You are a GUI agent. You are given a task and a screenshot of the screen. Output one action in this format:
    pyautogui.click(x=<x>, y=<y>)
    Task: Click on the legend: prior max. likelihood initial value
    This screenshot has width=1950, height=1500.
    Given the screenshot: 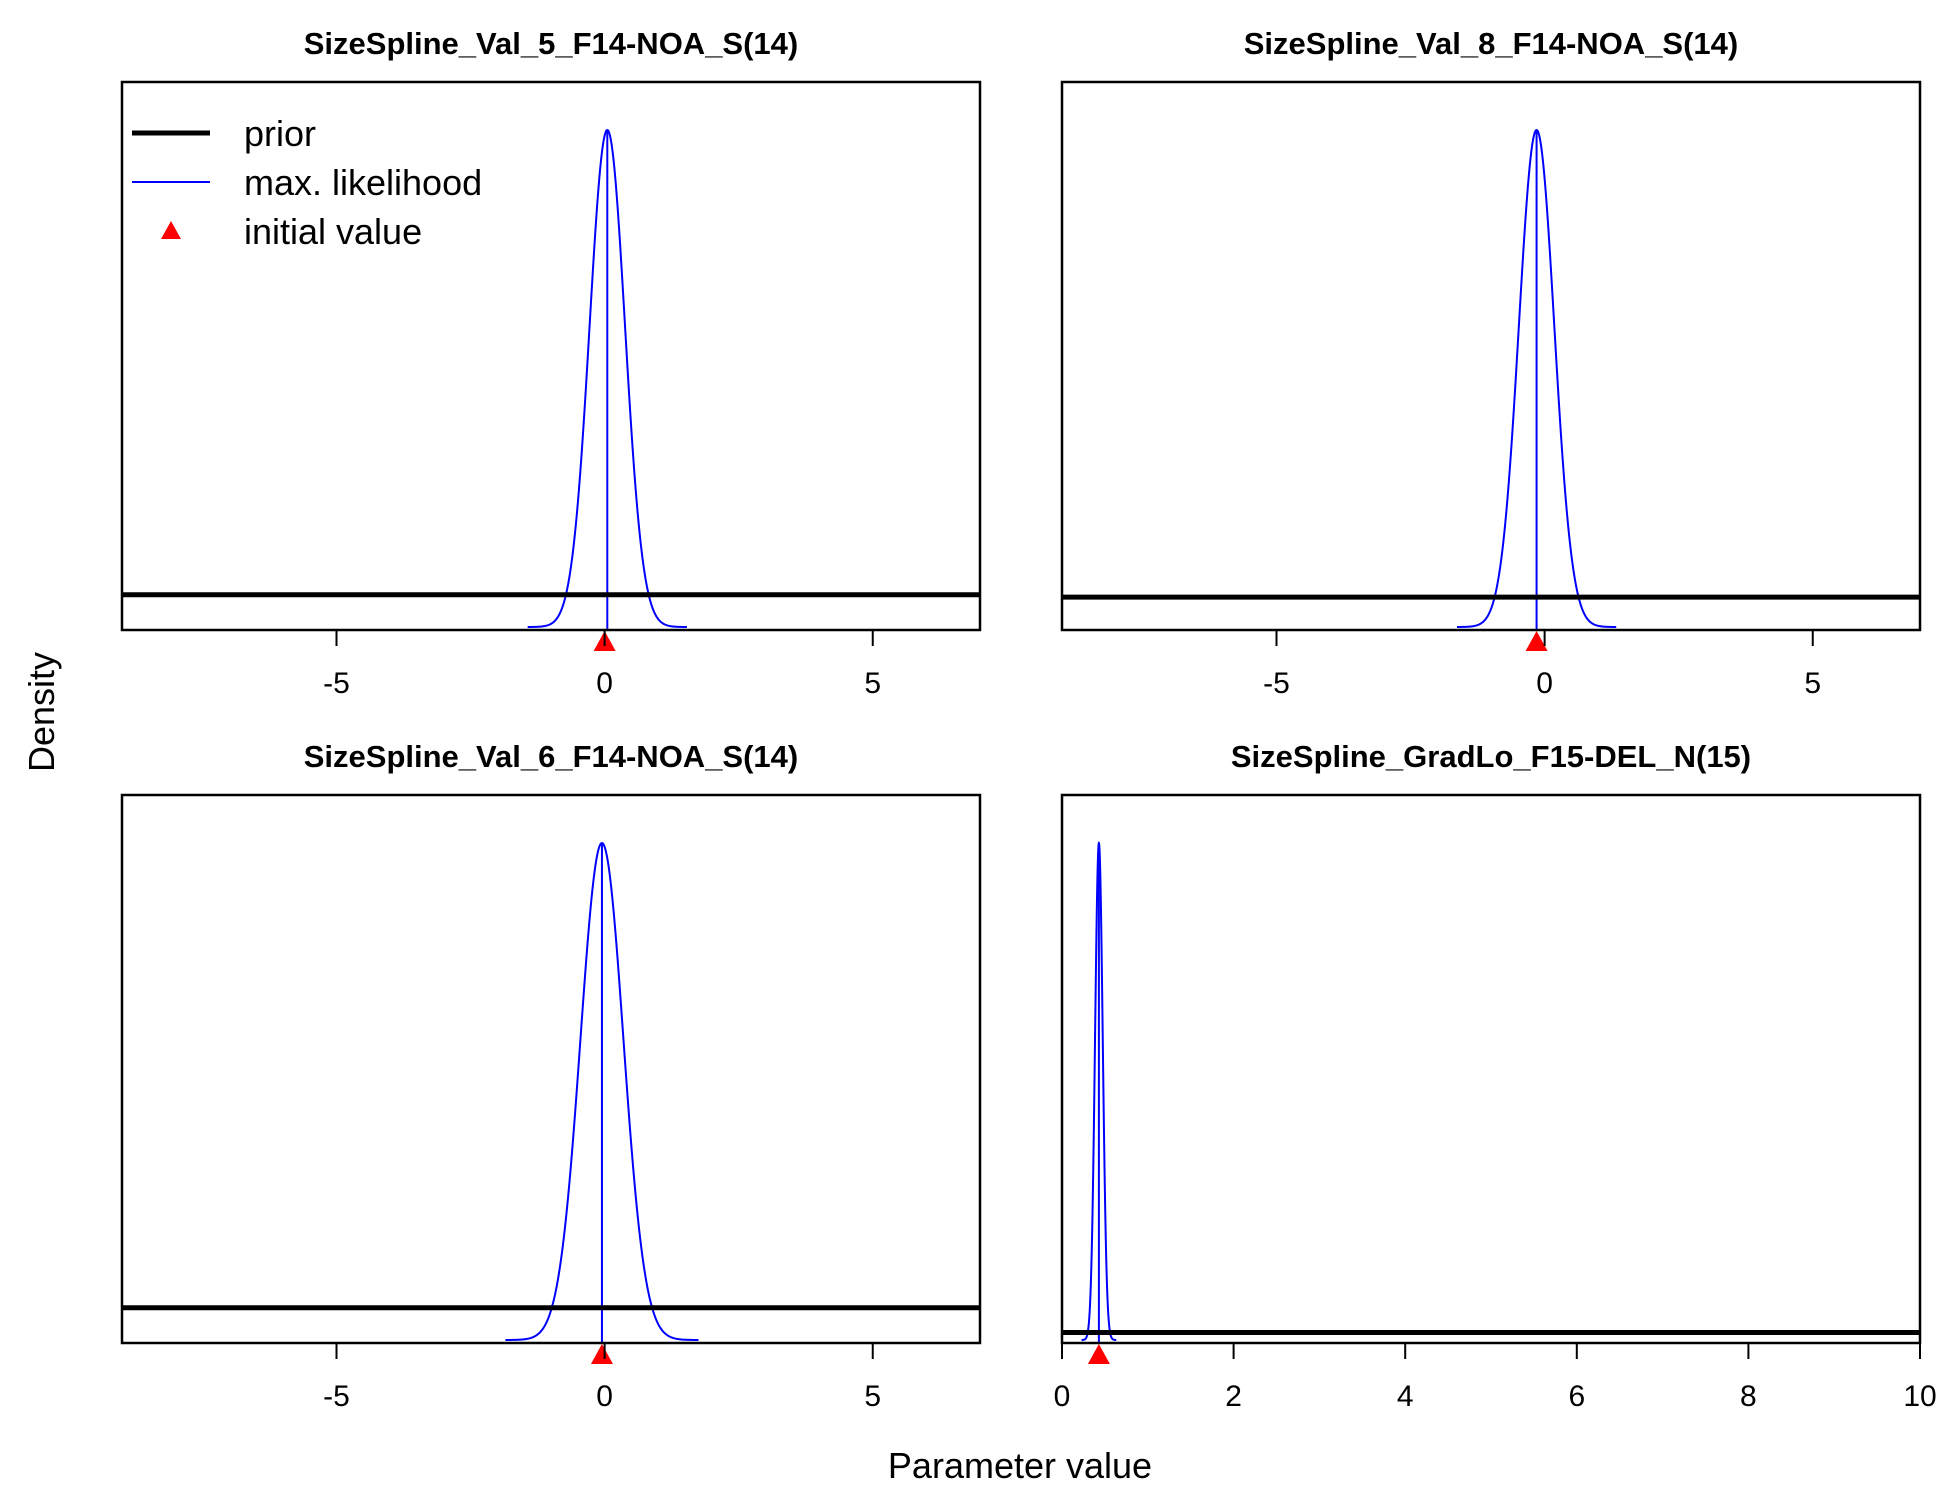 What is the action you would take?
    pyautogui.click(x=307, y=182)
    